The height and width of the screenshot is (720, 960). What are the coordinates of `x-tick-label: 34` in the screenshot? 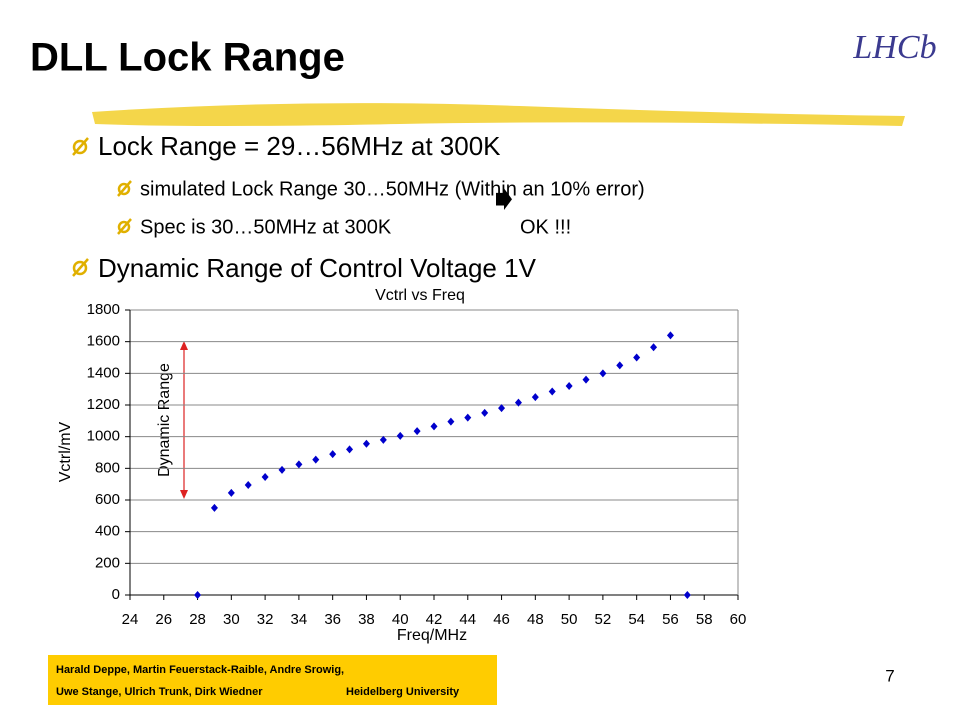 It's located at (299, 619).